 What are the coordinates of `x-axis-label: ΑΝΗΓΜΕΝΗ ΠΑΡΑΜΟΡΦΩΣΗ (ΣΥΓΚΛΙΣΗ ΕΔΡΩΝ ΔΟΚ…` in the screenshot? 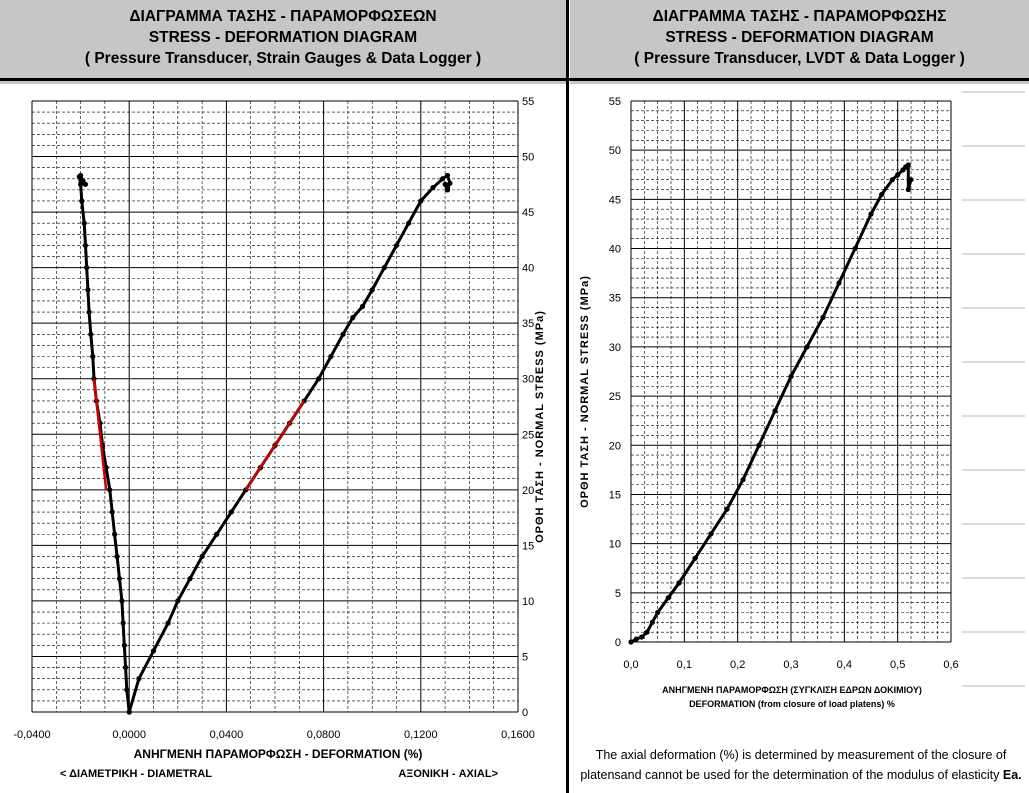 It's located at (792, 690).